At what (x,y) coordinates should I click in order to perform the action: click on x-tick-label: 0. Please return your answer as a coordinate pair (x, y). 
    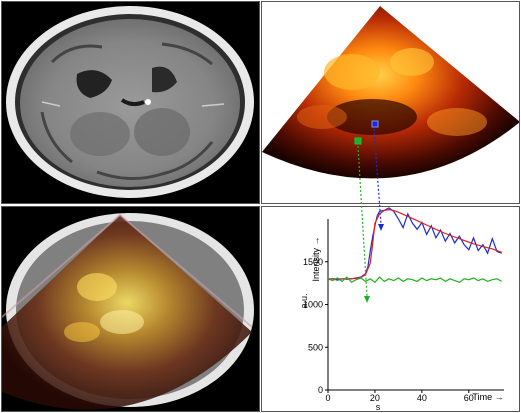
    Looking at the image, I should click on (327, 398).